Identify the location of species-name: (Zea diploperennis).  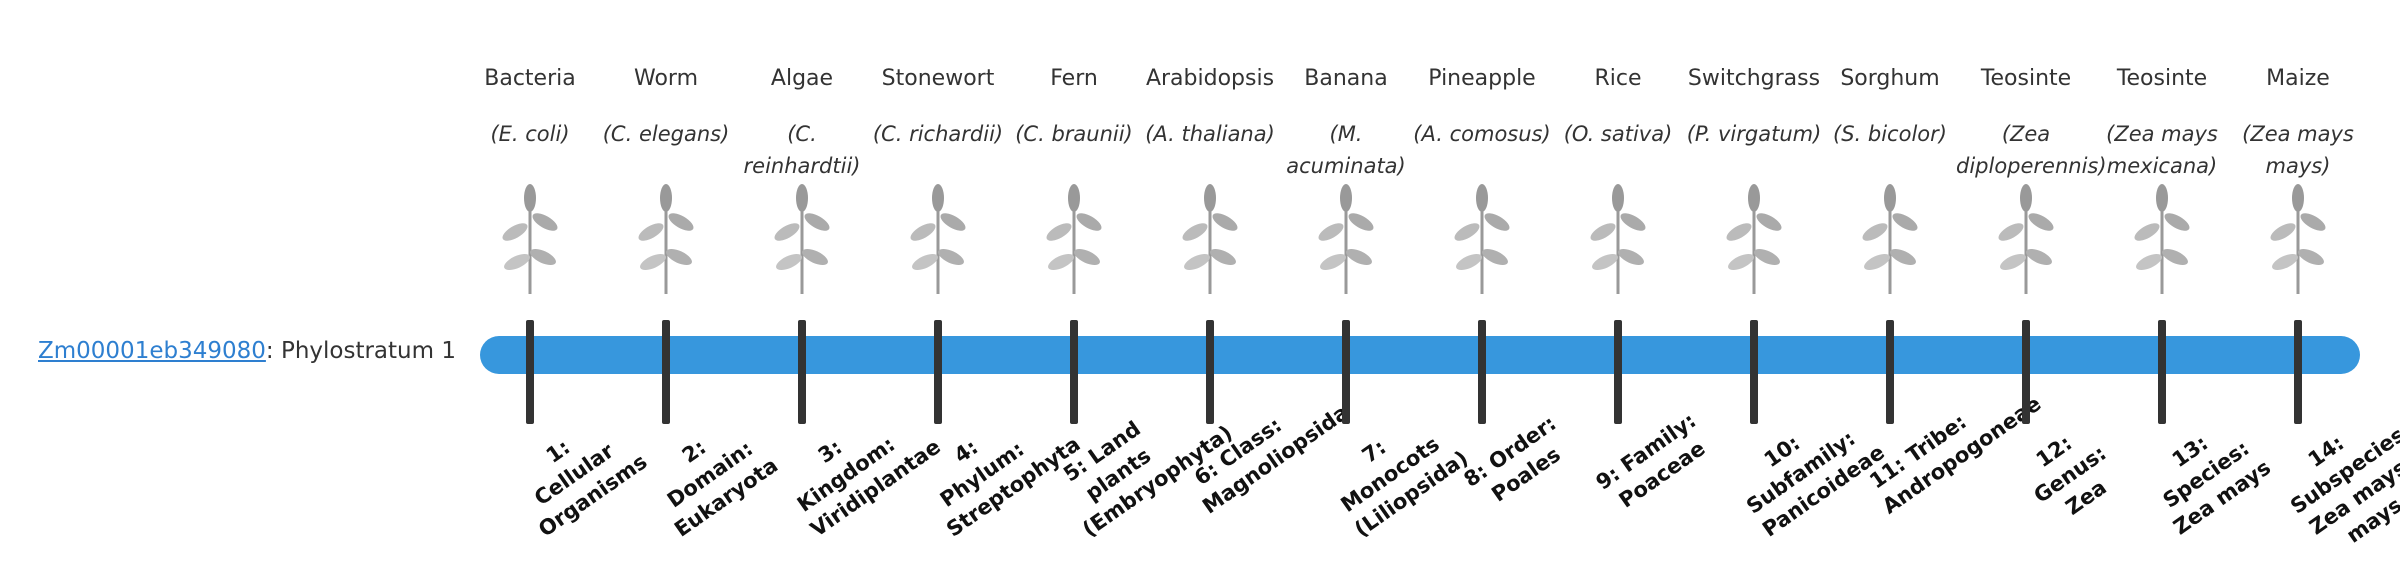
(2031, 150).